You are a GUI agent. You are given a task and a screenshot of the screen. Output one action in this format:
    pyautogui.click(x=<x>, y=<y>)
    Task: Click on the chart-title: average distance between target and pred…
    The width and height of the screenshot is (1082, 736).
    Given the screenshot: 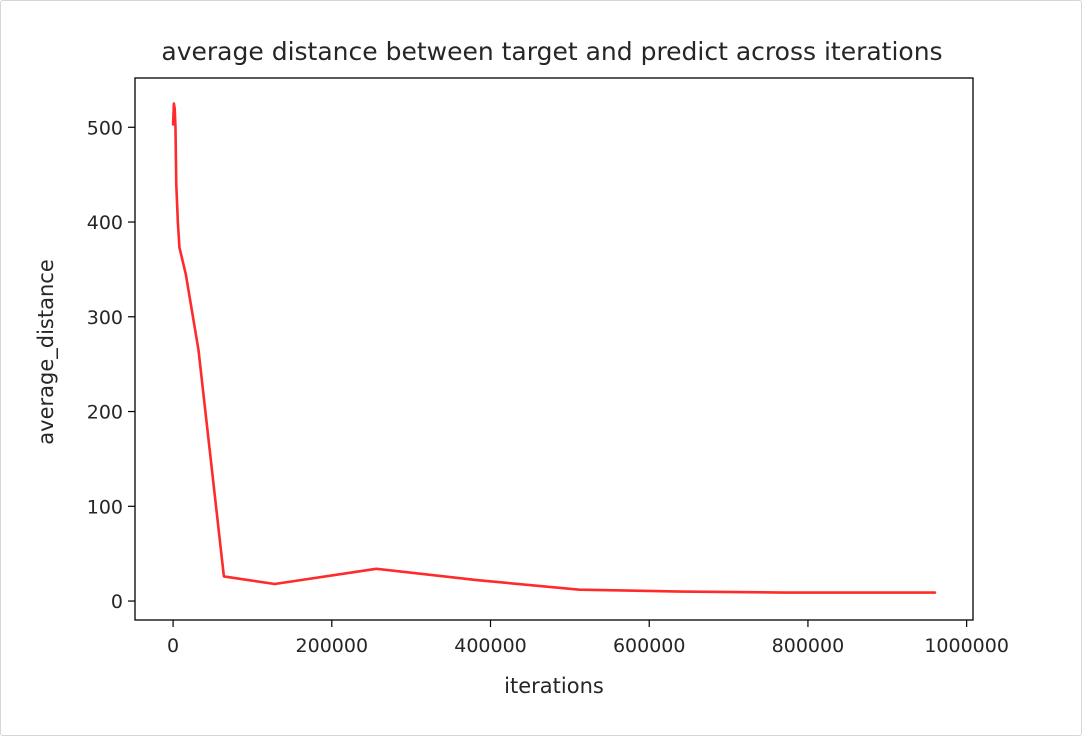 What is the action you would take?
    pyautogui.click(x=551, y=51)
    